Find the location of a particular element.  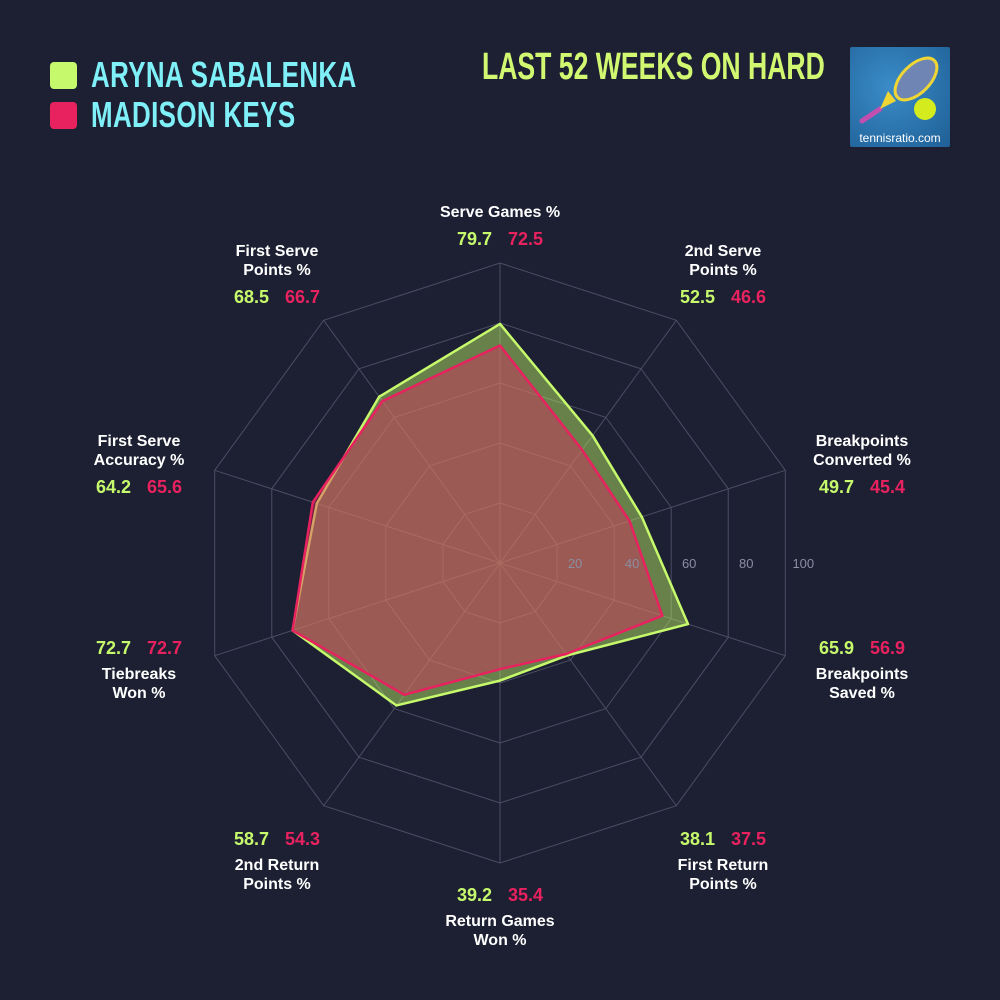

axis-label: 2nd Serve Points % 52.5 46.6 is located at coordinates (723, 278).